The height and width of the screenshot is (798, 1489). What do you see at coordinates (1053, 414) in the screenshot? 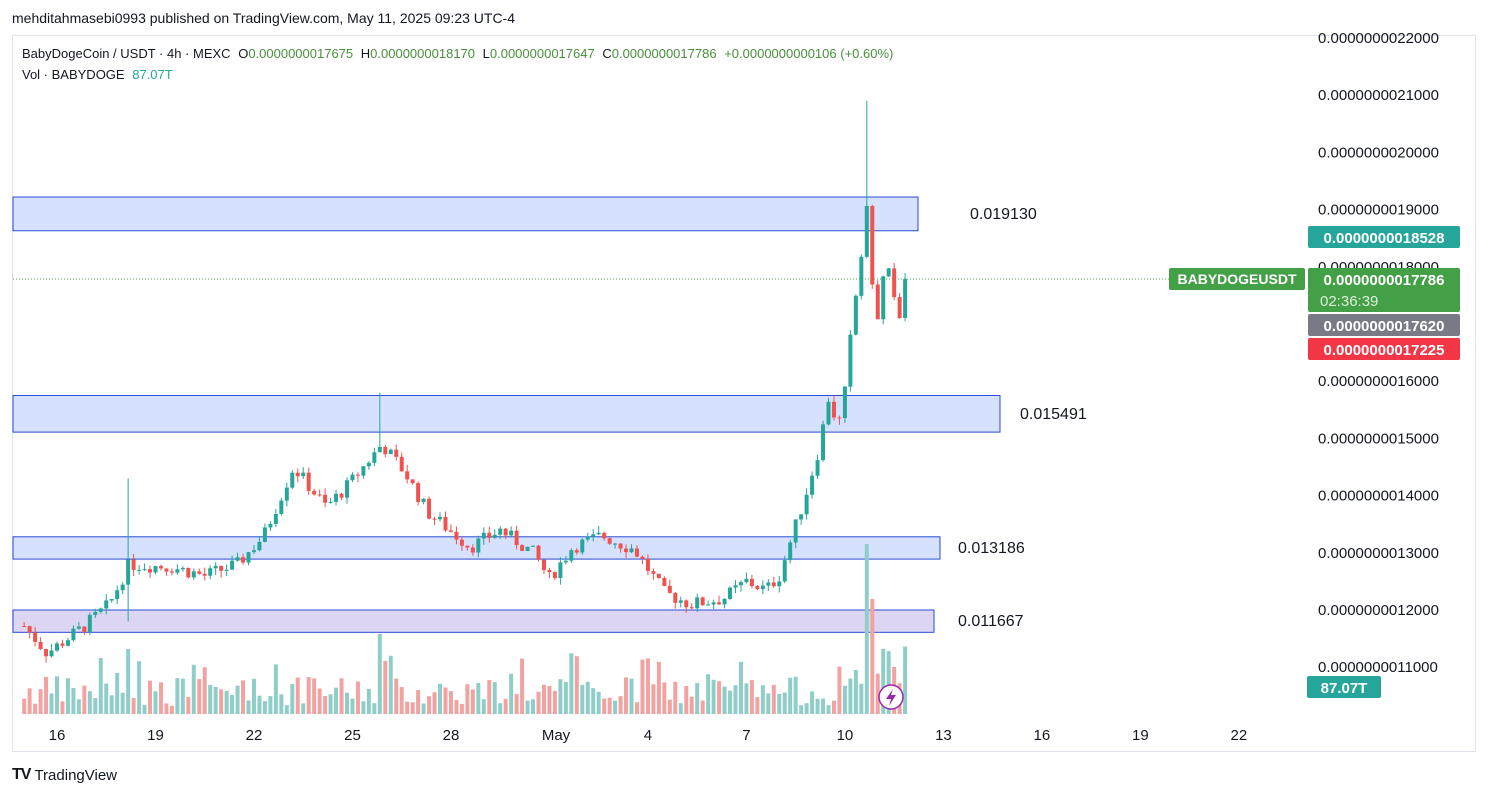
I see `zone-label: 0.015491` at bounding box center [1053, 414].